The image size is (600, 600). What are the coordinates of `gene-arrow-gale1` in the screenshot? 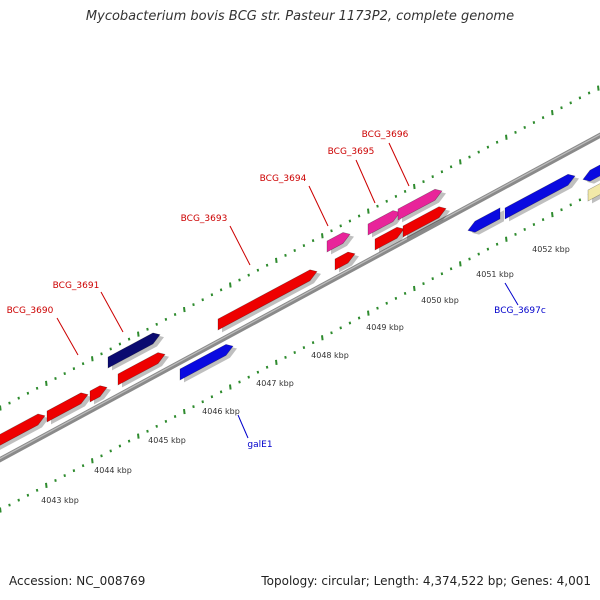 It's located at (208, 363).